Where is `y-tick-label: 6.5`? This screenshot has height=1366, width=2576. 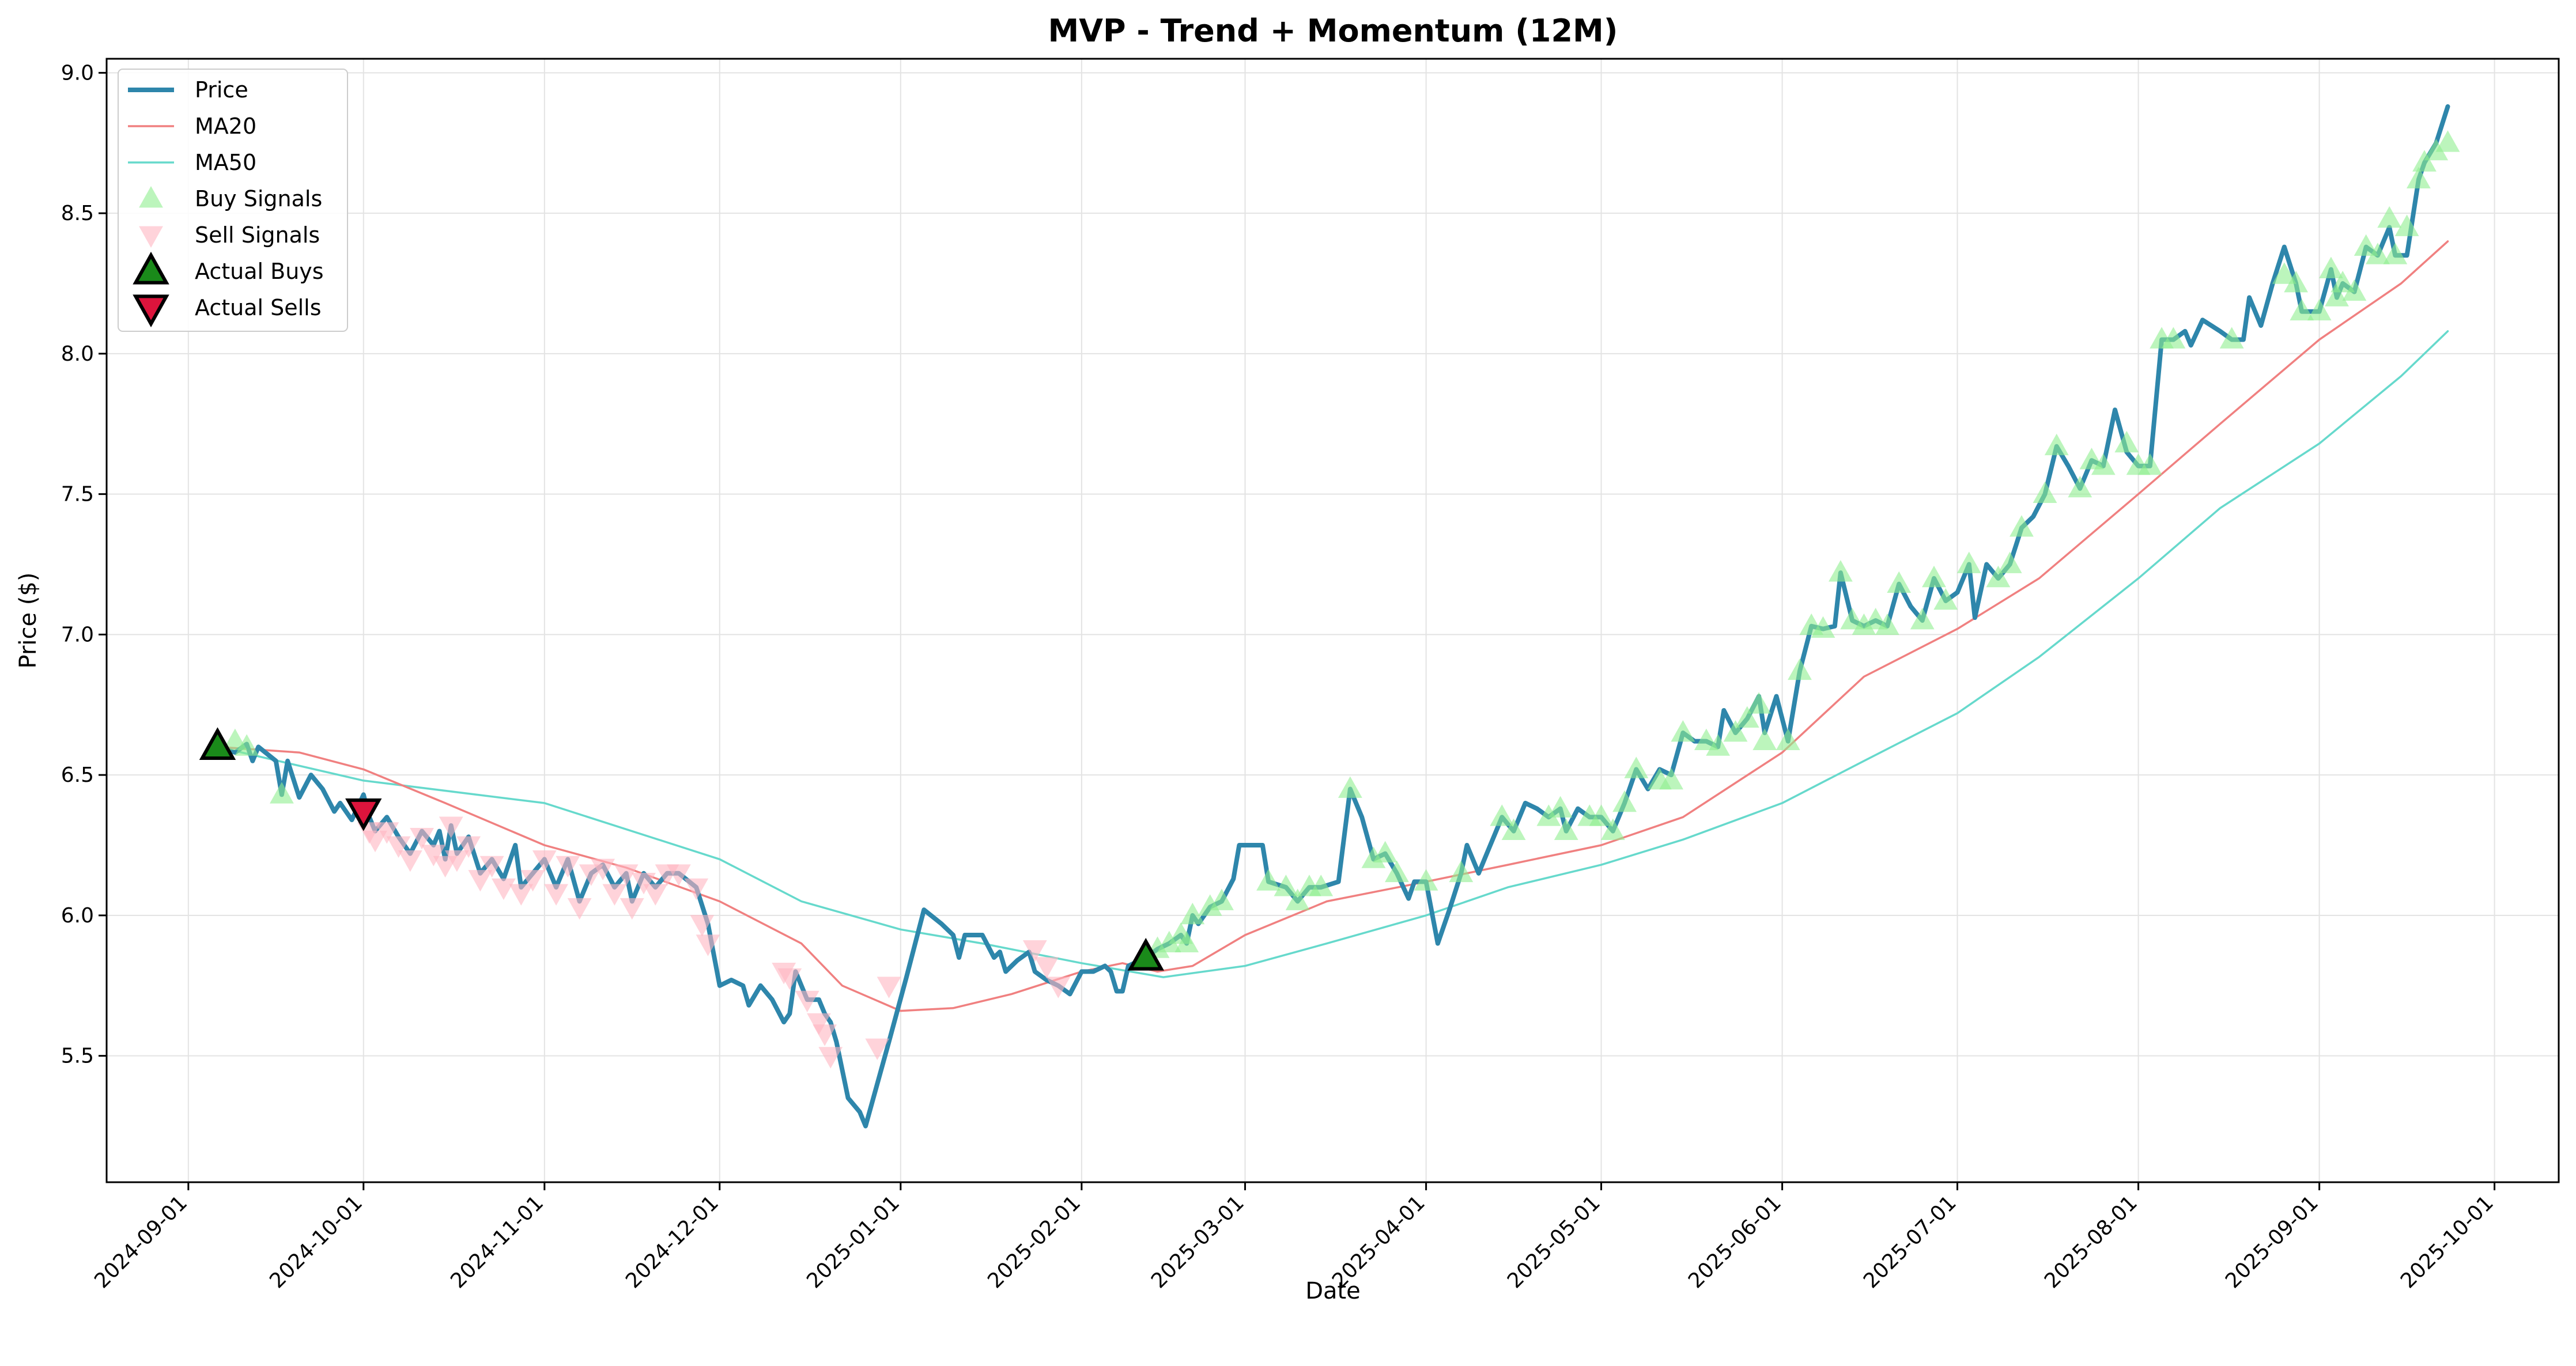
y-tick-label: 6.5 is located at coordinates (77, 775).